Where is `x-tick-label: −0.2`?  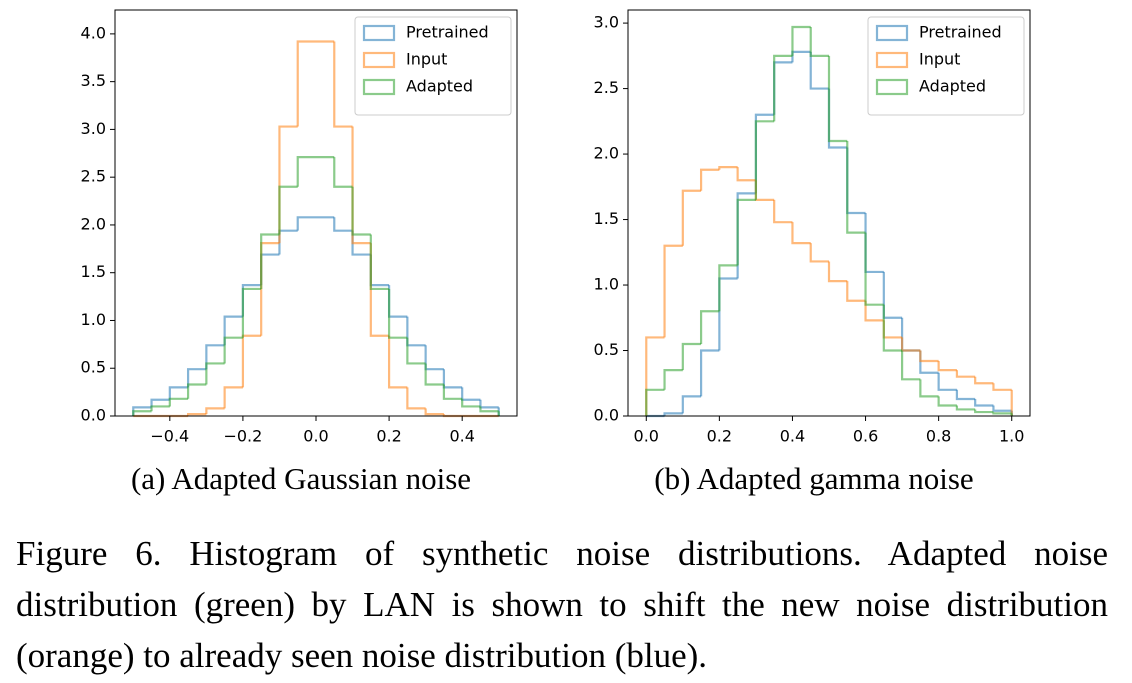 x-tick-label: −0.2 is located at coordinates (242, 436).